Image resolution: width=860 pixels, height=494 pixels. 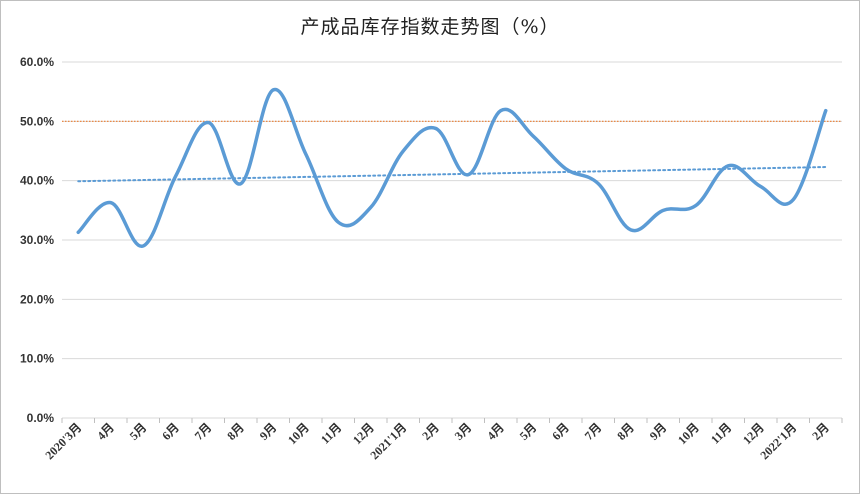 What do you see at coordinates (452, 174) in the screenshot?
I see `trend-line` at bounding box center [452, 174].